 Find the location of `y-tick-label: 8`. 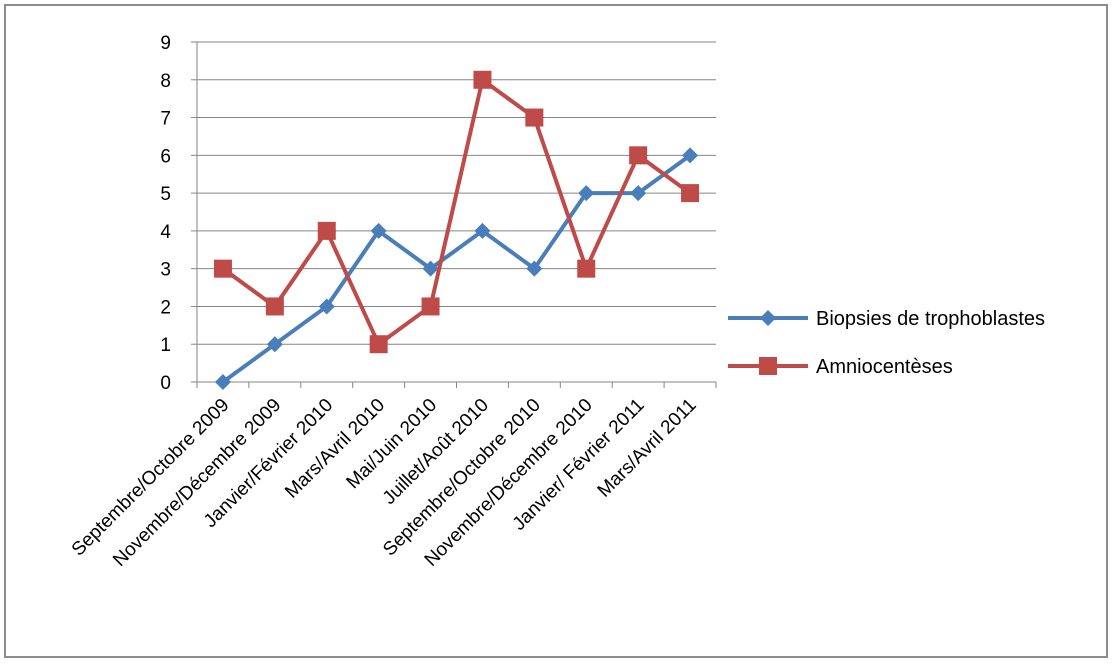

y-tick-label: 8 is located at coordinates (165, 81).